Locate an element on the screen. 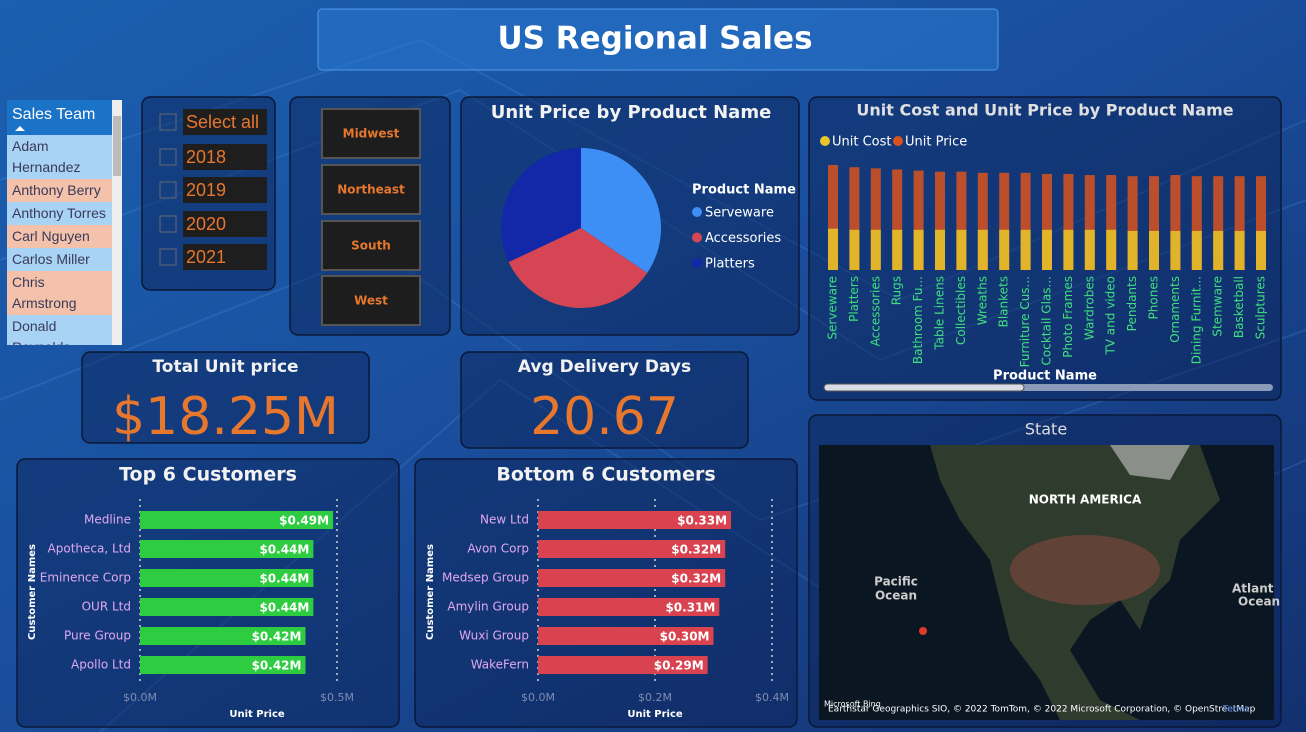 The height and width of the screenshot is (732, 1306). slicer-item: Carlos Miller is located at coordinates (59, 259).